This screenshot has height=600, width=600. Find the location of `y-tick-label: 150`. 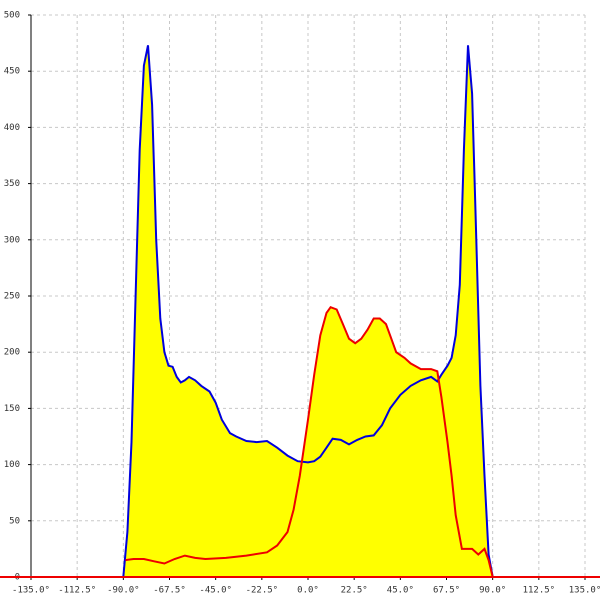

y-tick-label: 150 is located at coordinates (12, 409).